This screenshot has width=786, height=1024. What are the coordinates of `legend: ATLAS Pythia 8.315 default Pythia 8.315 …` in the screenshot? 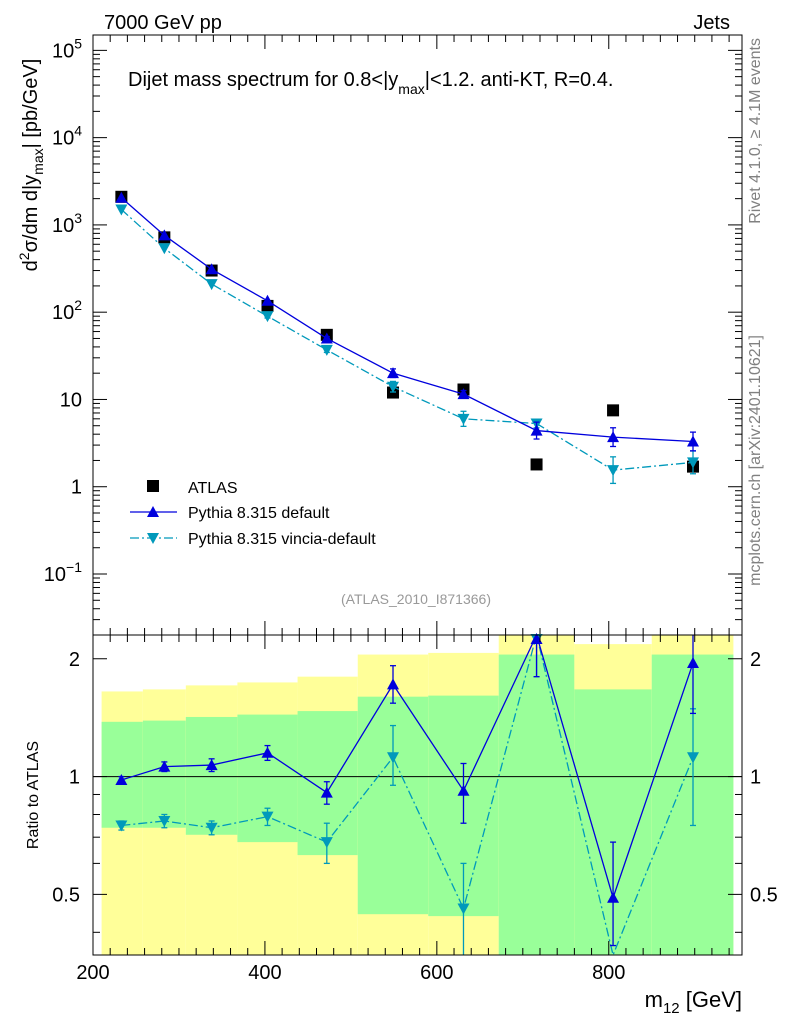 It's located at (253, 514).